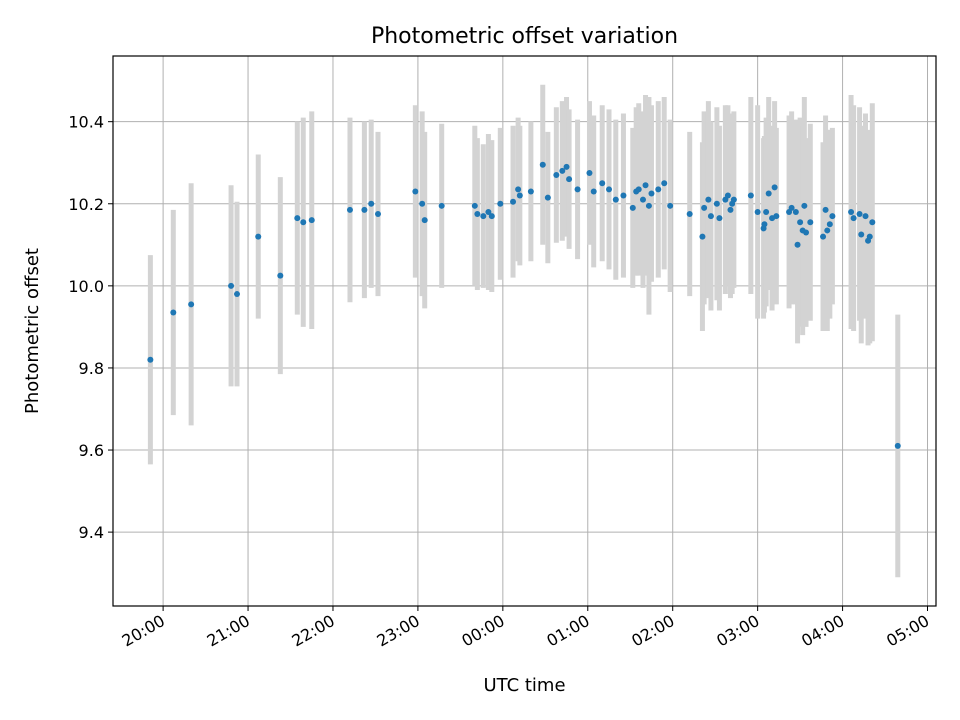 The image size is (960, 720). Describe the element at coordinates (86, 122) in the screenshot. I see `y-tick-label: 10.4` at that location.